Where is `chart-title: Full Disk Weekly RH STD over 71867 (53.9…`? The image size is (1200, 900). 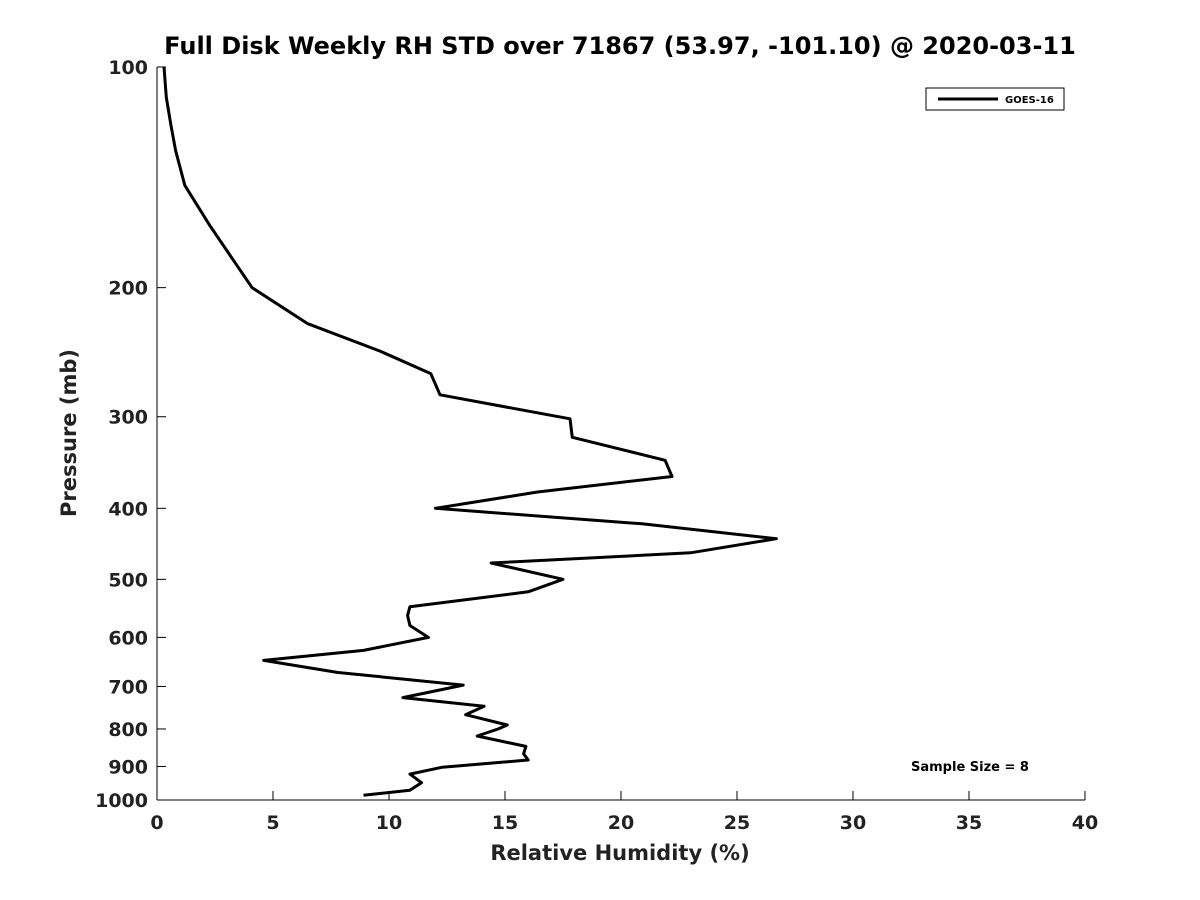 chart-title: Full Disk Weekly RH STD over 71867 (53.9… is located at coordinates (620, 46).